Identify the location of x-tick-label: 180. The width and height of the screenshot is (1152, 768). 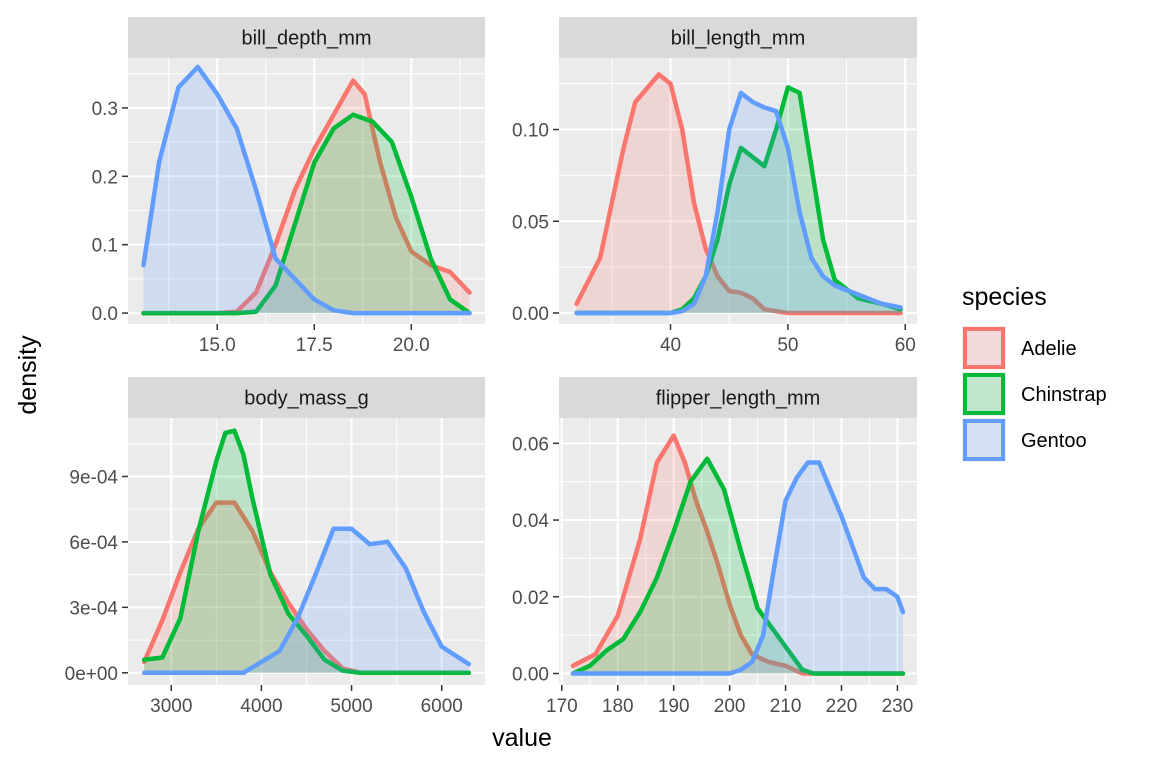
(618, 706).